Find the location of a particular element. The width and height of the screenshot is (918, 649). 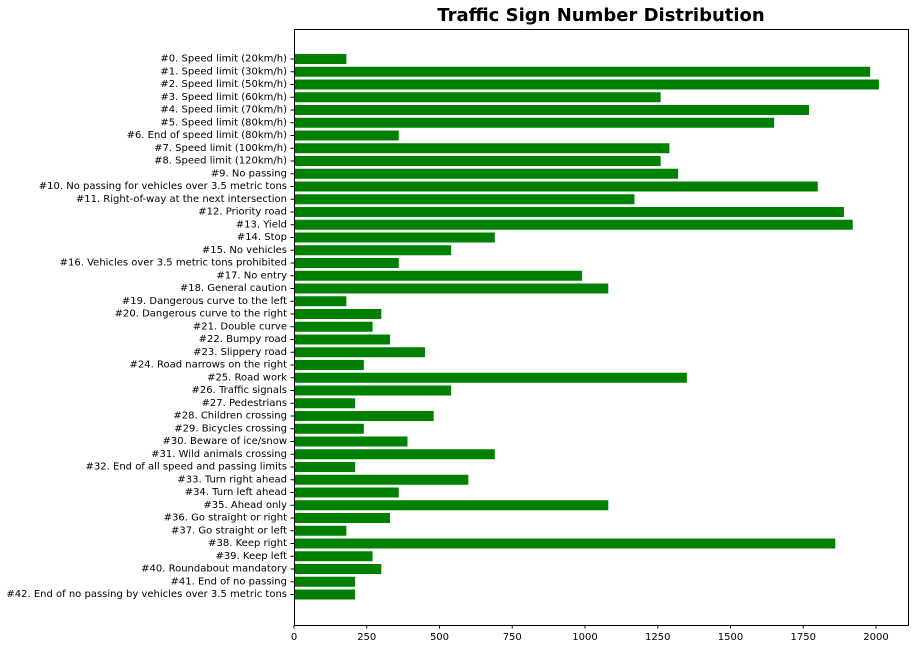

y-tick-label: #4. Speed limit (70km/h) is located at coordinates (223, 110).